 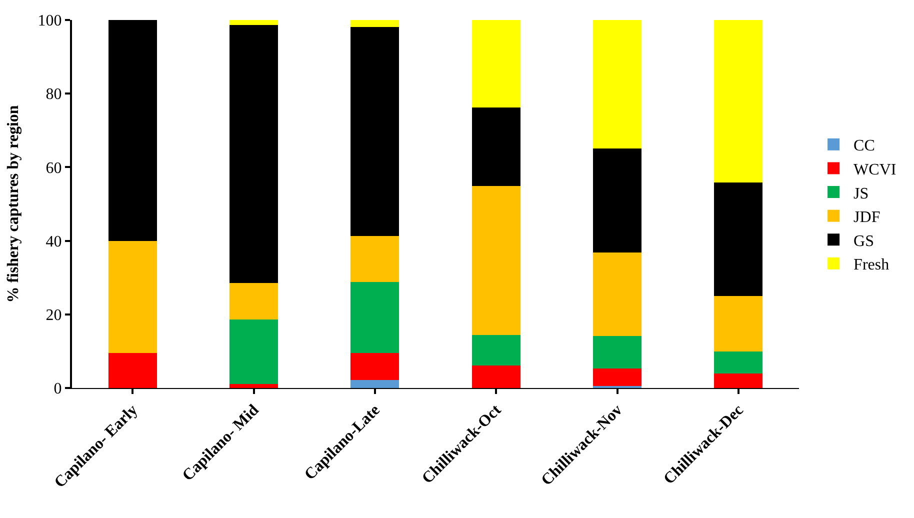 I want to click on y-tick-label: 0, so click(x=58, y=389).